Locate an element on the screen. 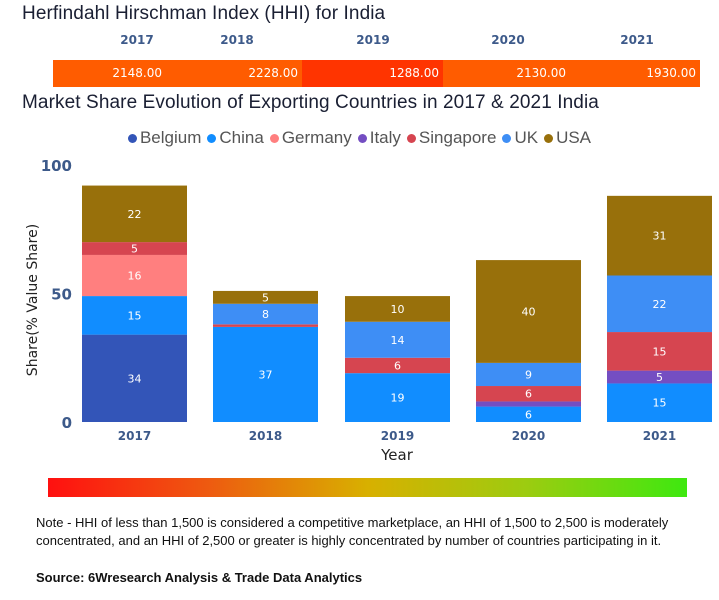 The height and width of the screenshot is (600, 719). bar-segment-germany is located at coordinates (134, 275).